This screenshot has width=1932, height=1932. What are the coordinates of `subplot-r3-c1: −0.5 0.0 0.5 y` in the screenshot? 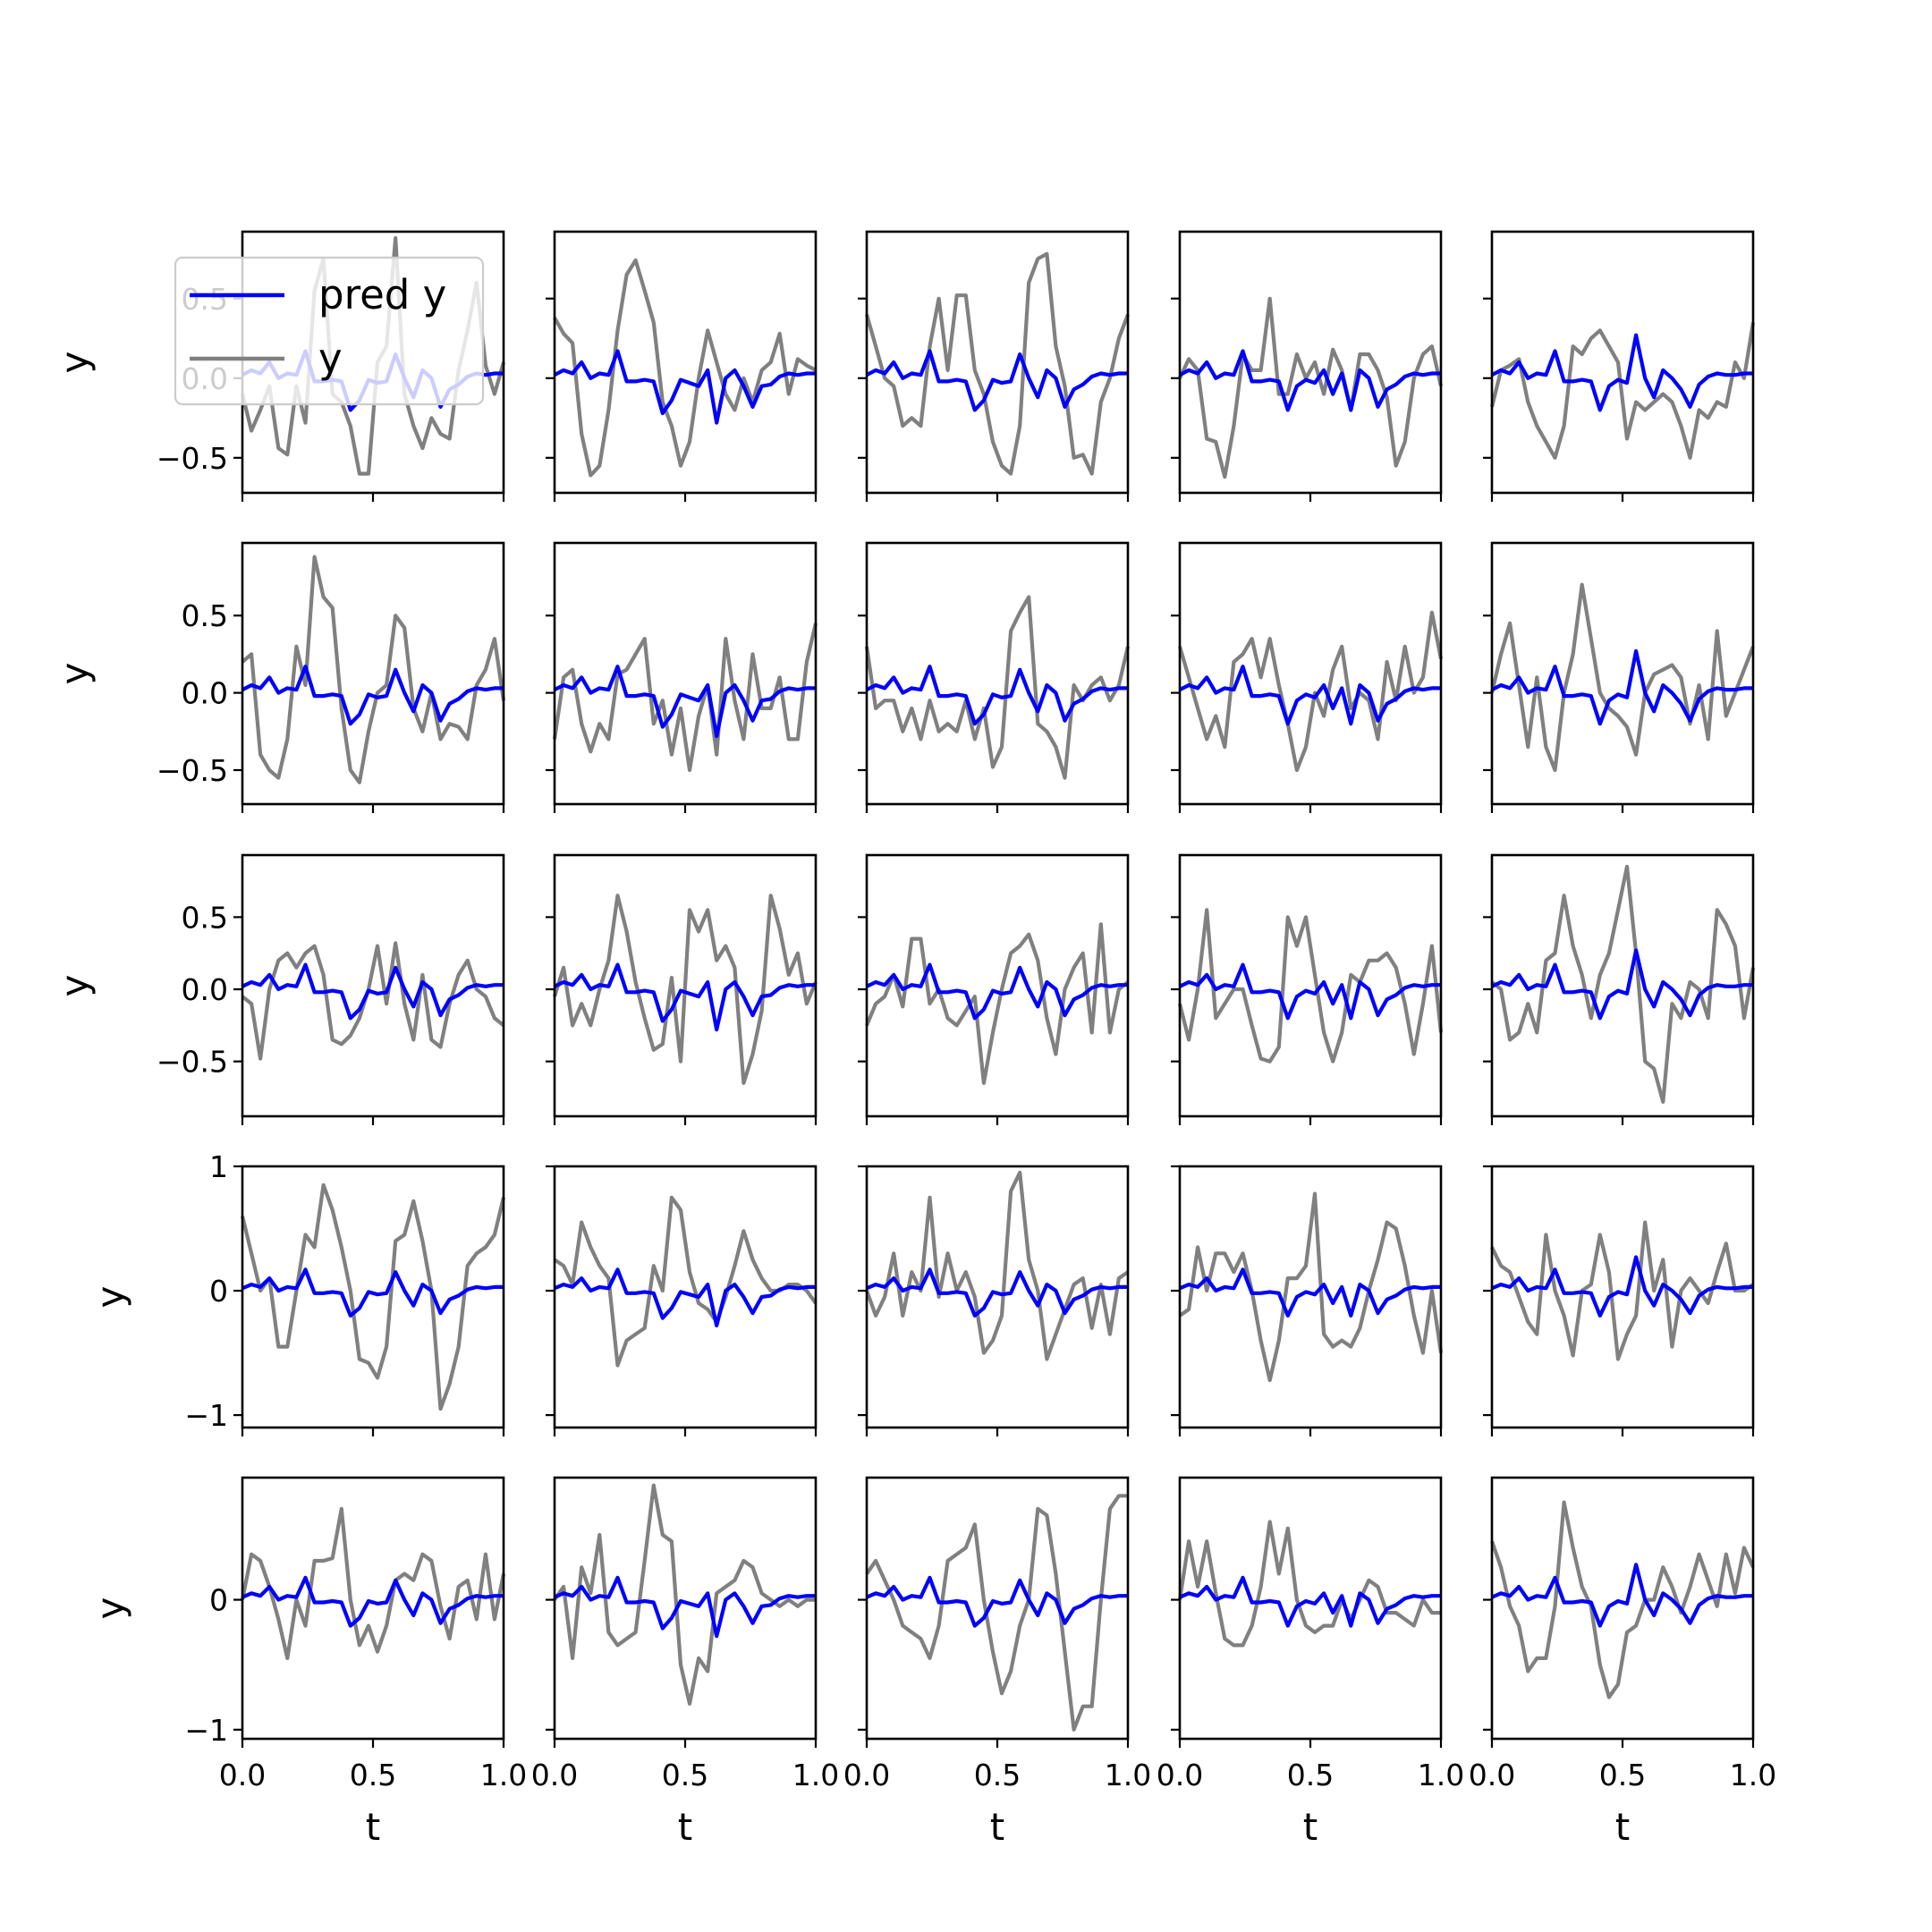 It's located at (279, 989).